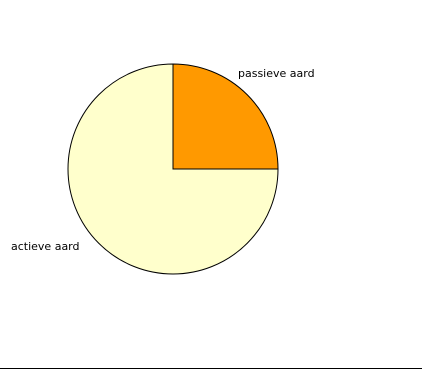 The height and width of the screenshot is (371, 422). What do you see at coordinates (45, 246) in the screenshot?
I see `slice-label-1: actieve aard` at bounding box center [45, 246].